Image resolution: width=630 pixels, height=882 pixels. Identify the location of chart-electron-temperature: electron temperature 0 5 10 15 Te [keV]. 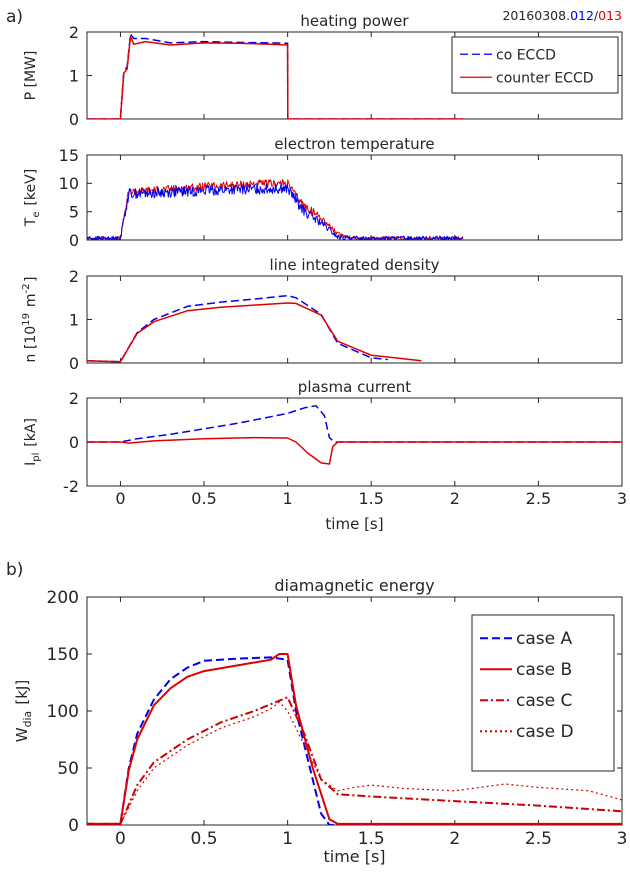
(323, 192).